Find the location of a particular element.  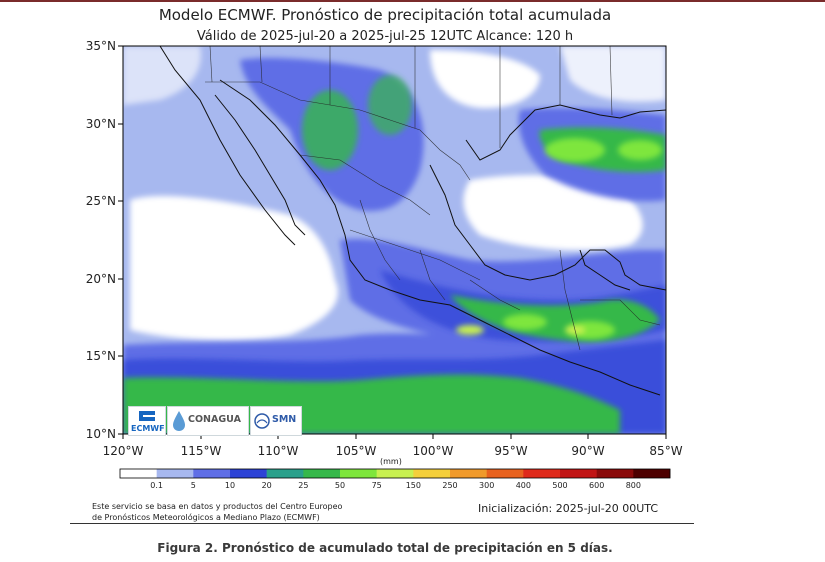

border-states-southeast is located at coordinates (495, 295).